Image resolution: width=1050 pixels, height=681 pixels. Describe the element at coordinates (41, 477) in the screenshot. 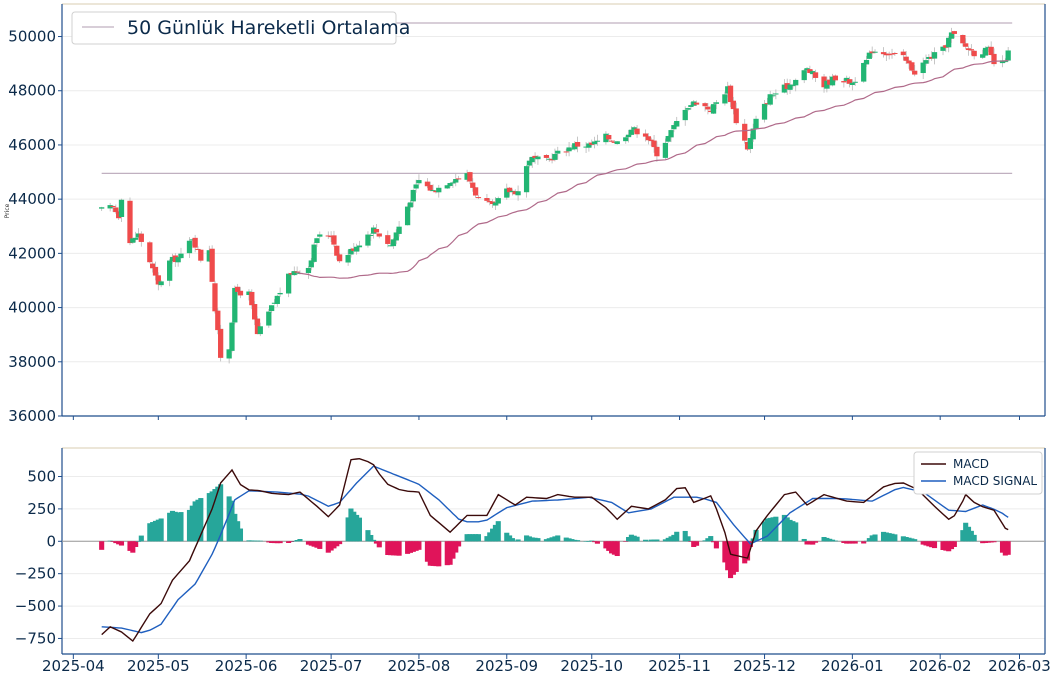

I see `macd-ytick-label: 500` at that location.